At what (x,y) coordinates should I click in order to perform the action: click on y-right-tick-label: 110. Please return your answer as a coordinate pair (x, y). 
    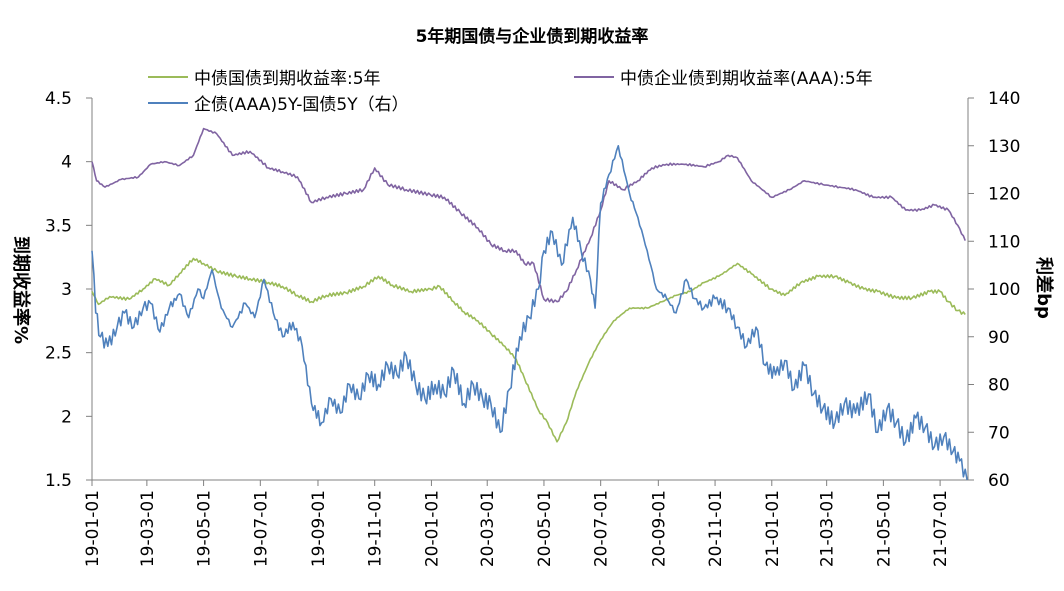
    Looking at the image, I should click on (1004, 242).